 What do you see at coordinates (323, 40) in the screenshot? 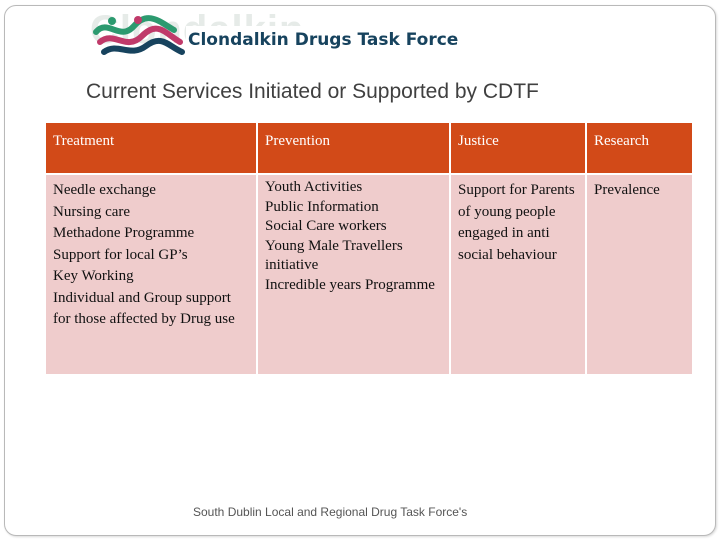
I see `logo-org-name: Clondalkin Drugs Task Force` at bounding box center [323, 40].